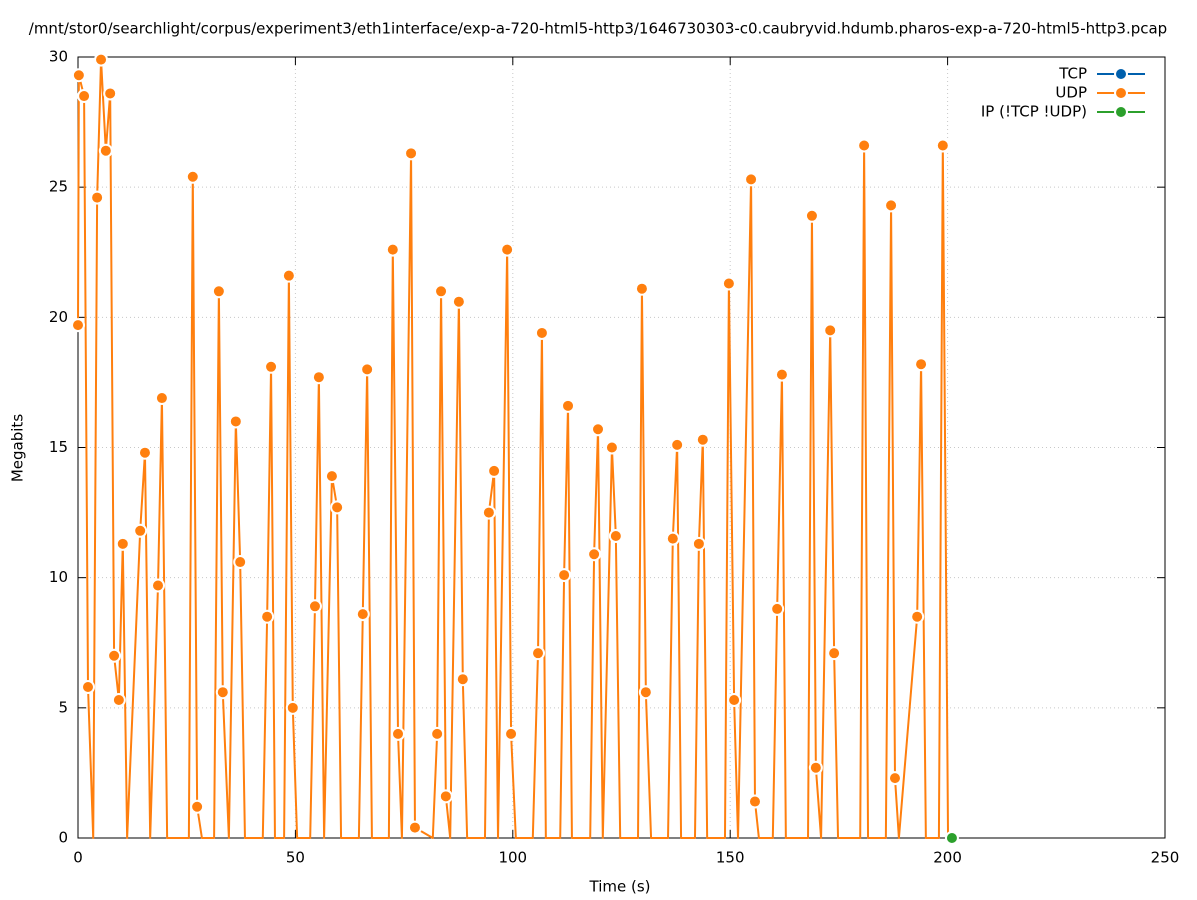  What do you see at coordinates (1165, 858) in the screenshot?
I see `x-tick-label: 250` at bounding box center [1165, 858].